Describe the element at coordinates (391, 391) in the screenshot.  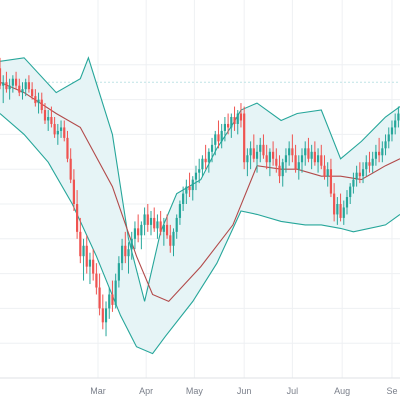
I see `x-tick-label: Se` at that location.